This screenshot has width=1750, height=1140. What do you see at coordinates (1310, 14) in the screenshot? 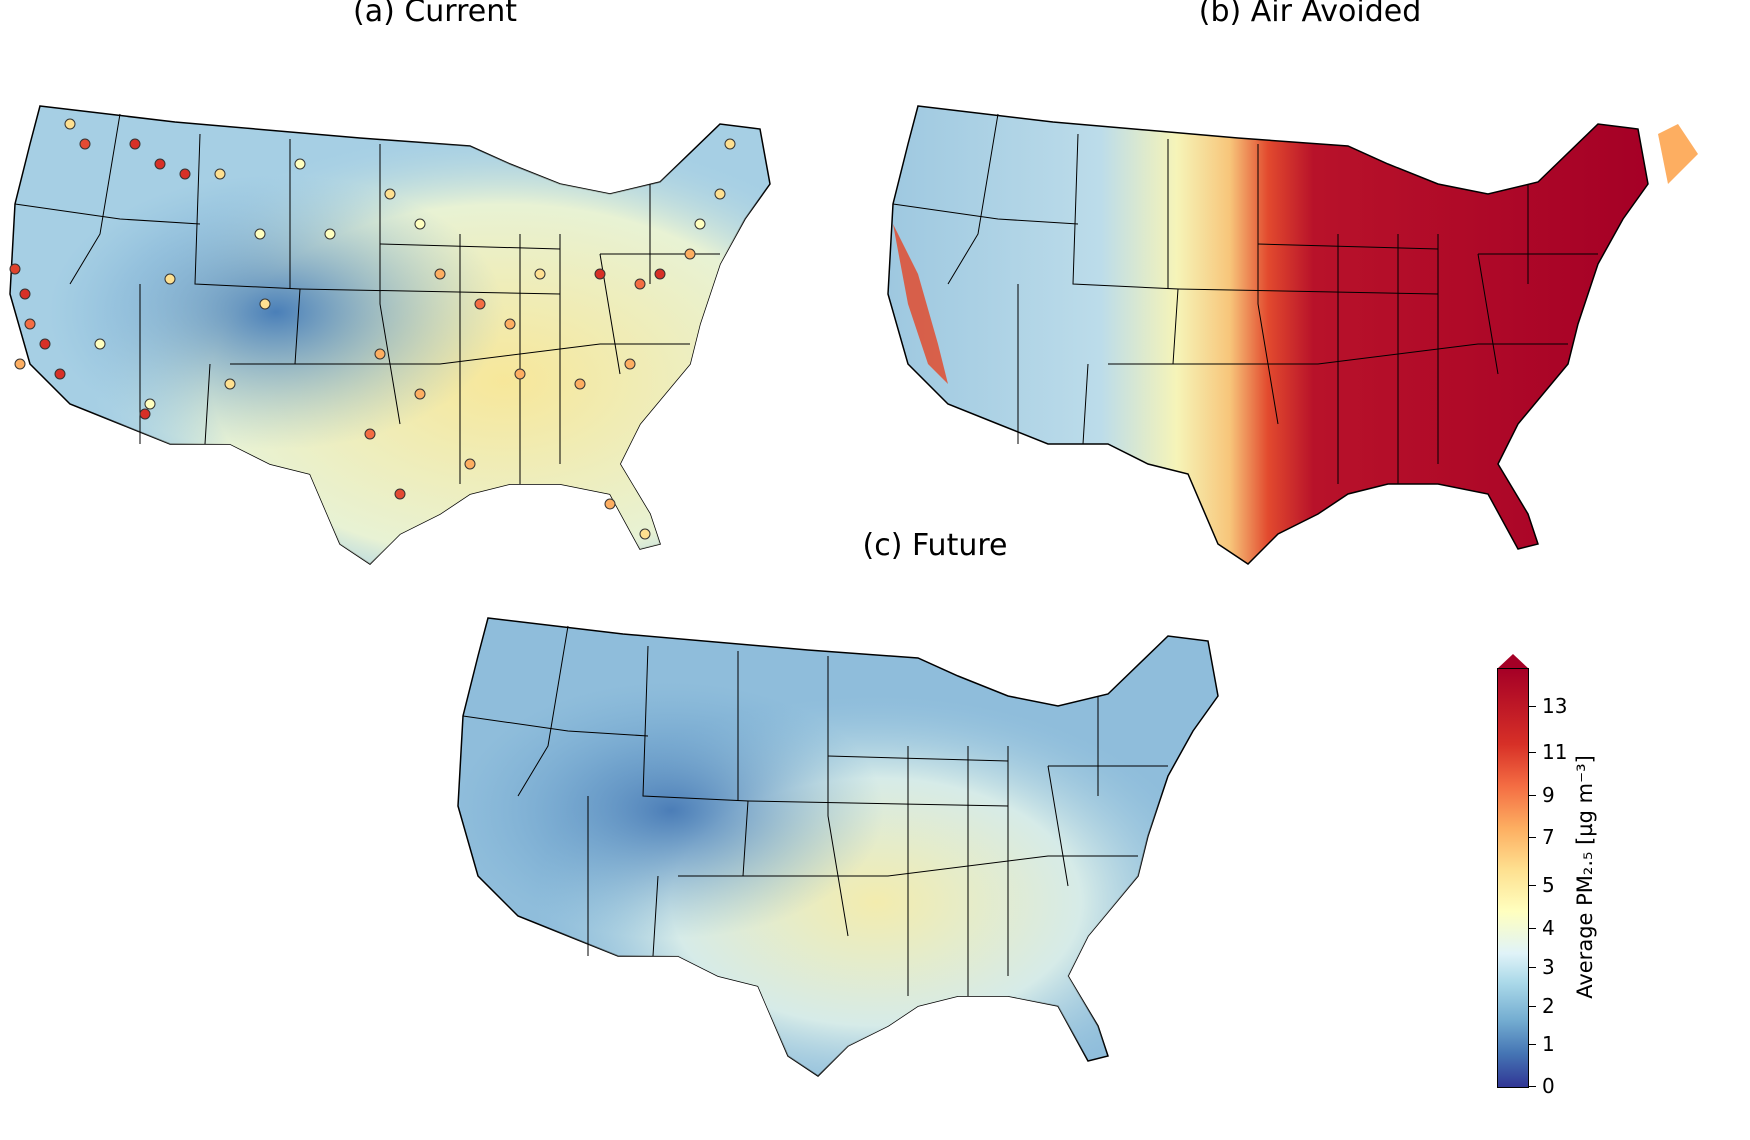
I see `panel-b-title: (b) Air Avoided` at bounding box center [1310, 14].